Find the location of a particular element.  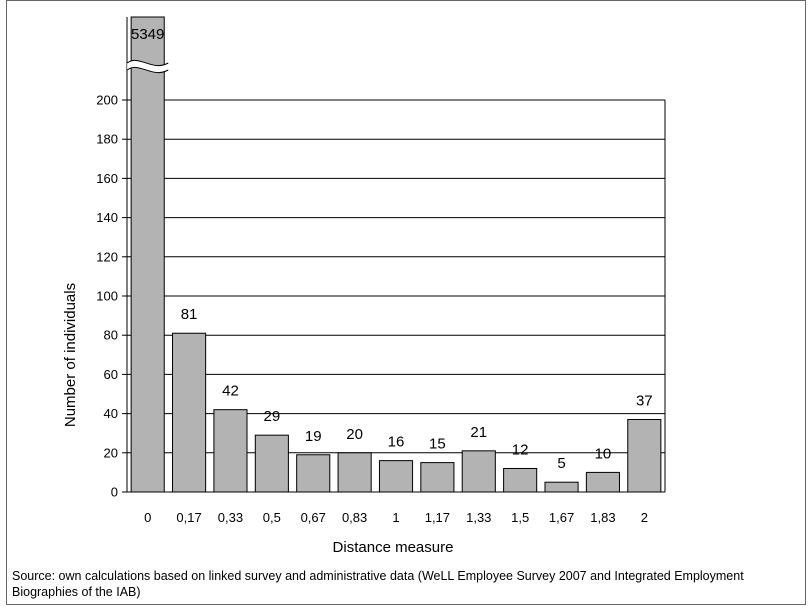

x-tick-label: 1,17 is located at coordinates (437, 517).